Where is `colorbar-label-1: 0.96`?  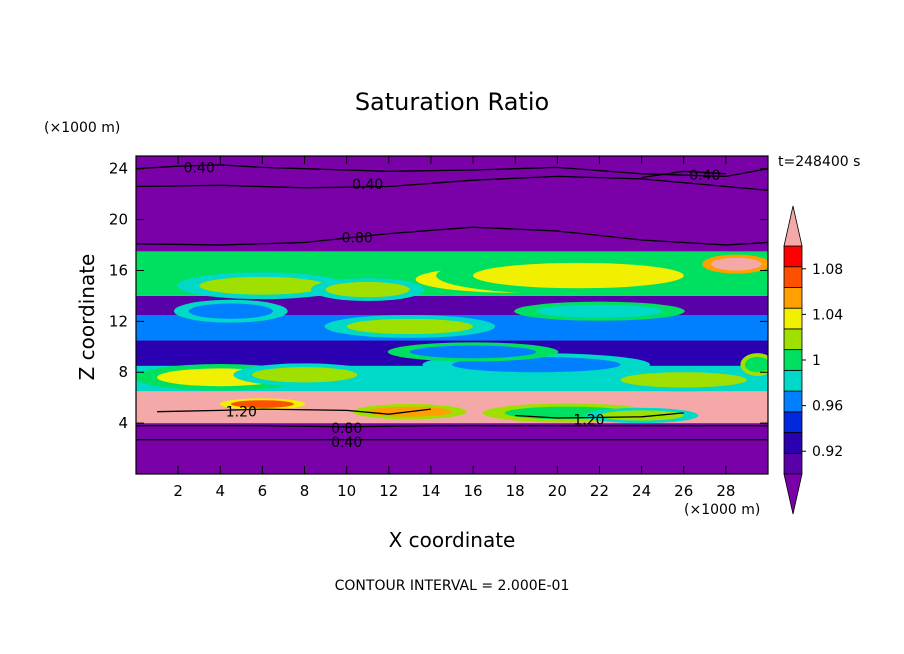
colorbar-label-1: 0.96 is located at coordinates (827, 407).